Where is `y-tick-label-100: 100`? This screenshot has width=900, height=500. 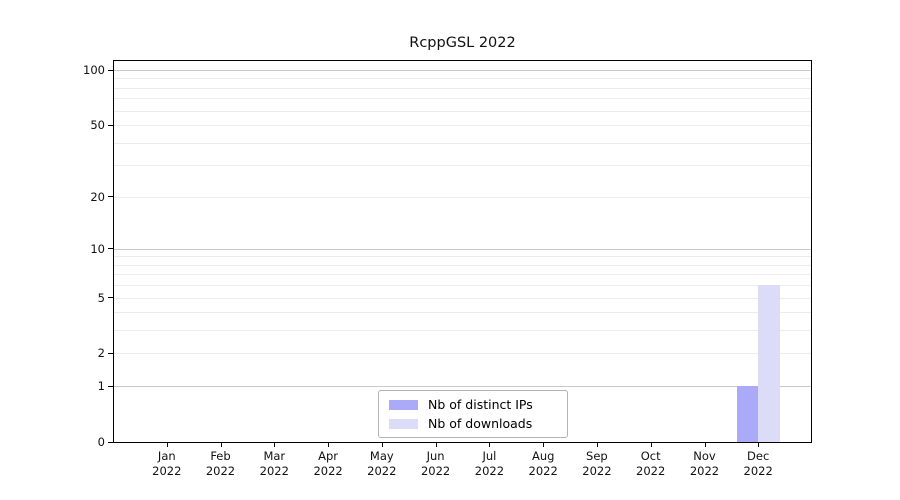 y-tick-label-100: 100 is located at coordinates (94, 70).